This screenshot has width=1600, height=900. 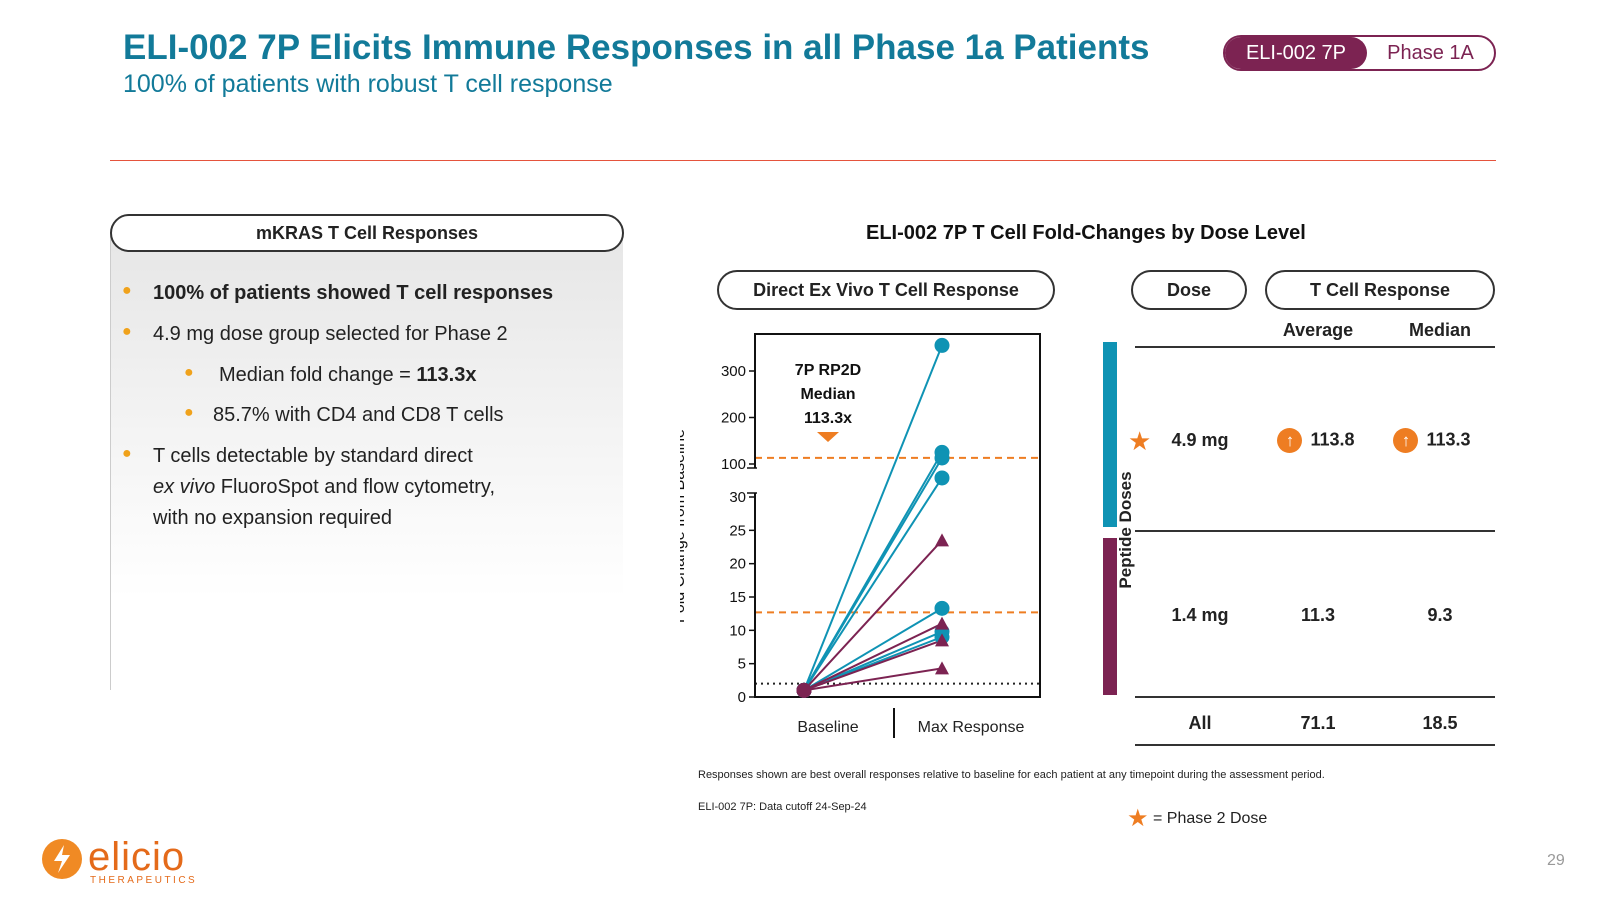 I want to click on program-badge: ELI-002 7P Phase 1A, so click(x=1359, y=53).